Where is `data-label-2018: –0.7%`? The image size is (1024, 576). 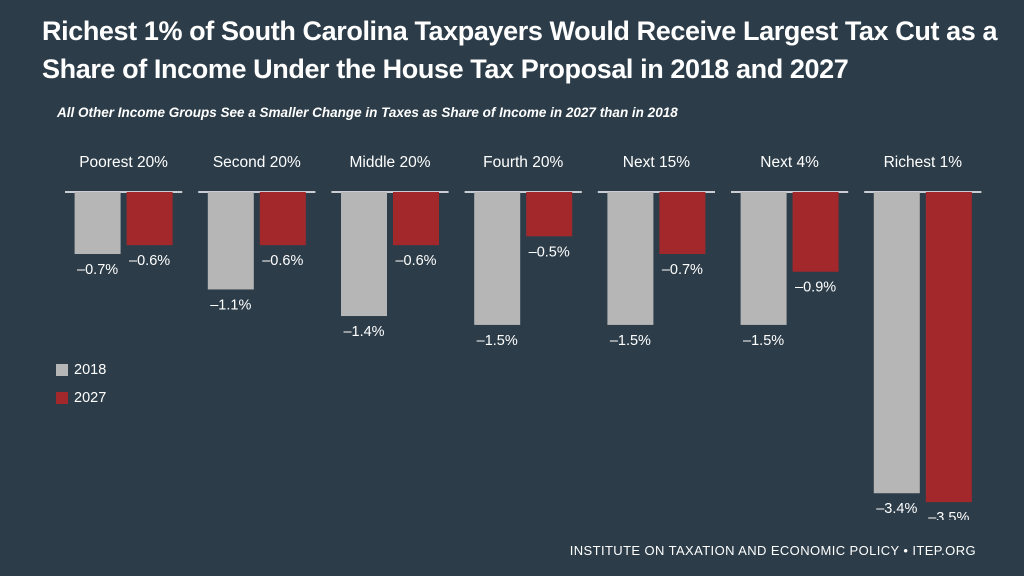
data-label-2018: –0.7% is located at coordinates (97, 270).